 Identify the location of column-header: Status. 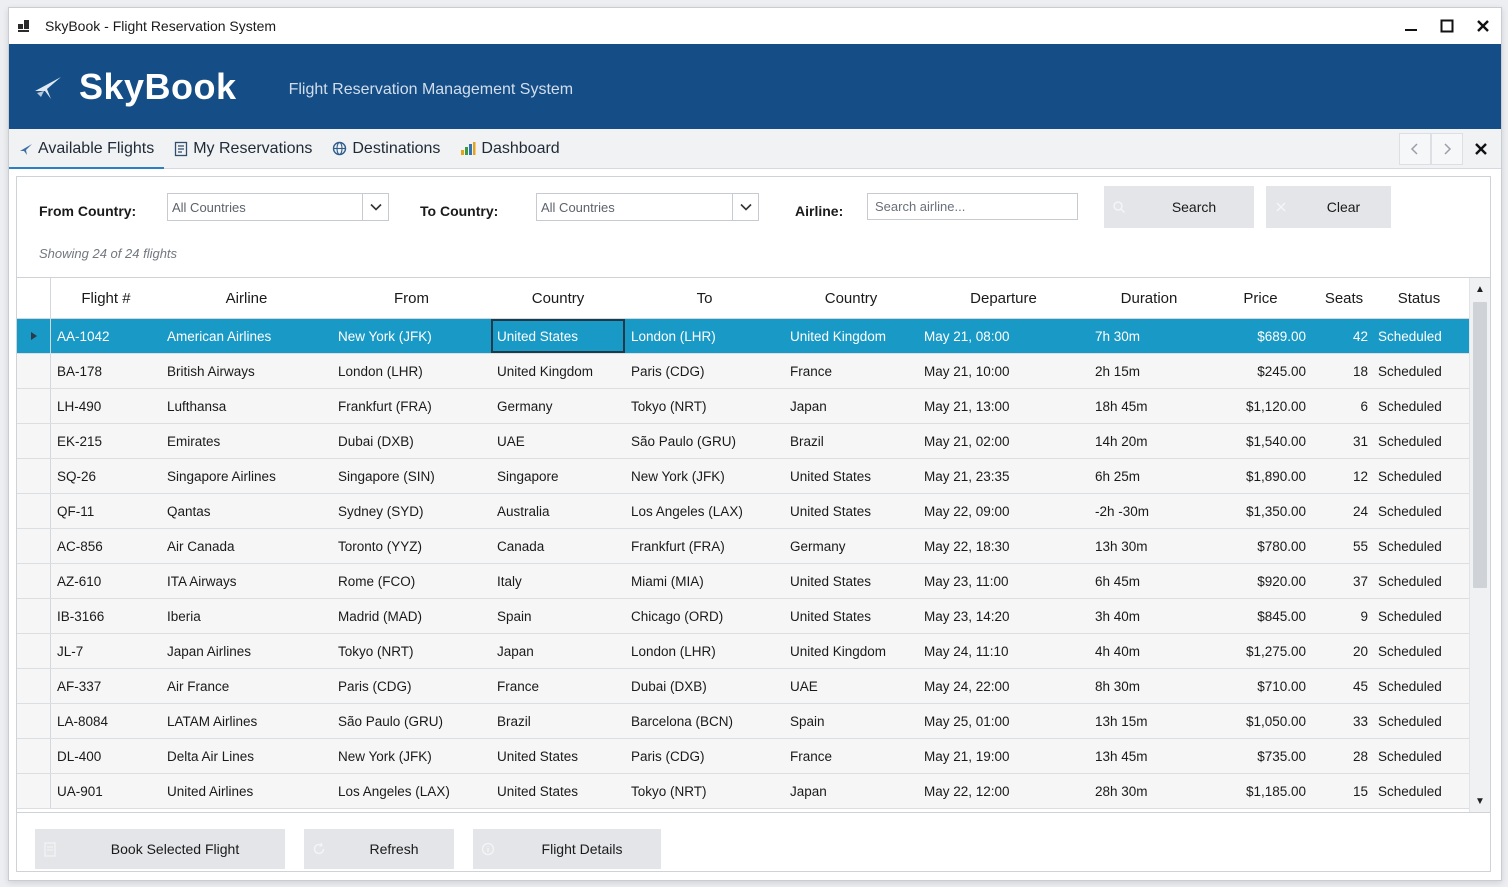
(1419, 298).